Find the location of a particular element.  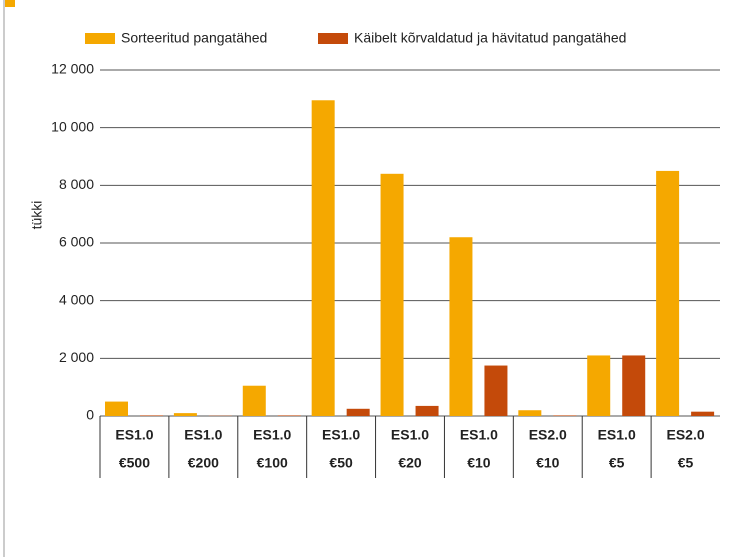

y-tick-label: 10 000 is located at coordinates (72, 126).